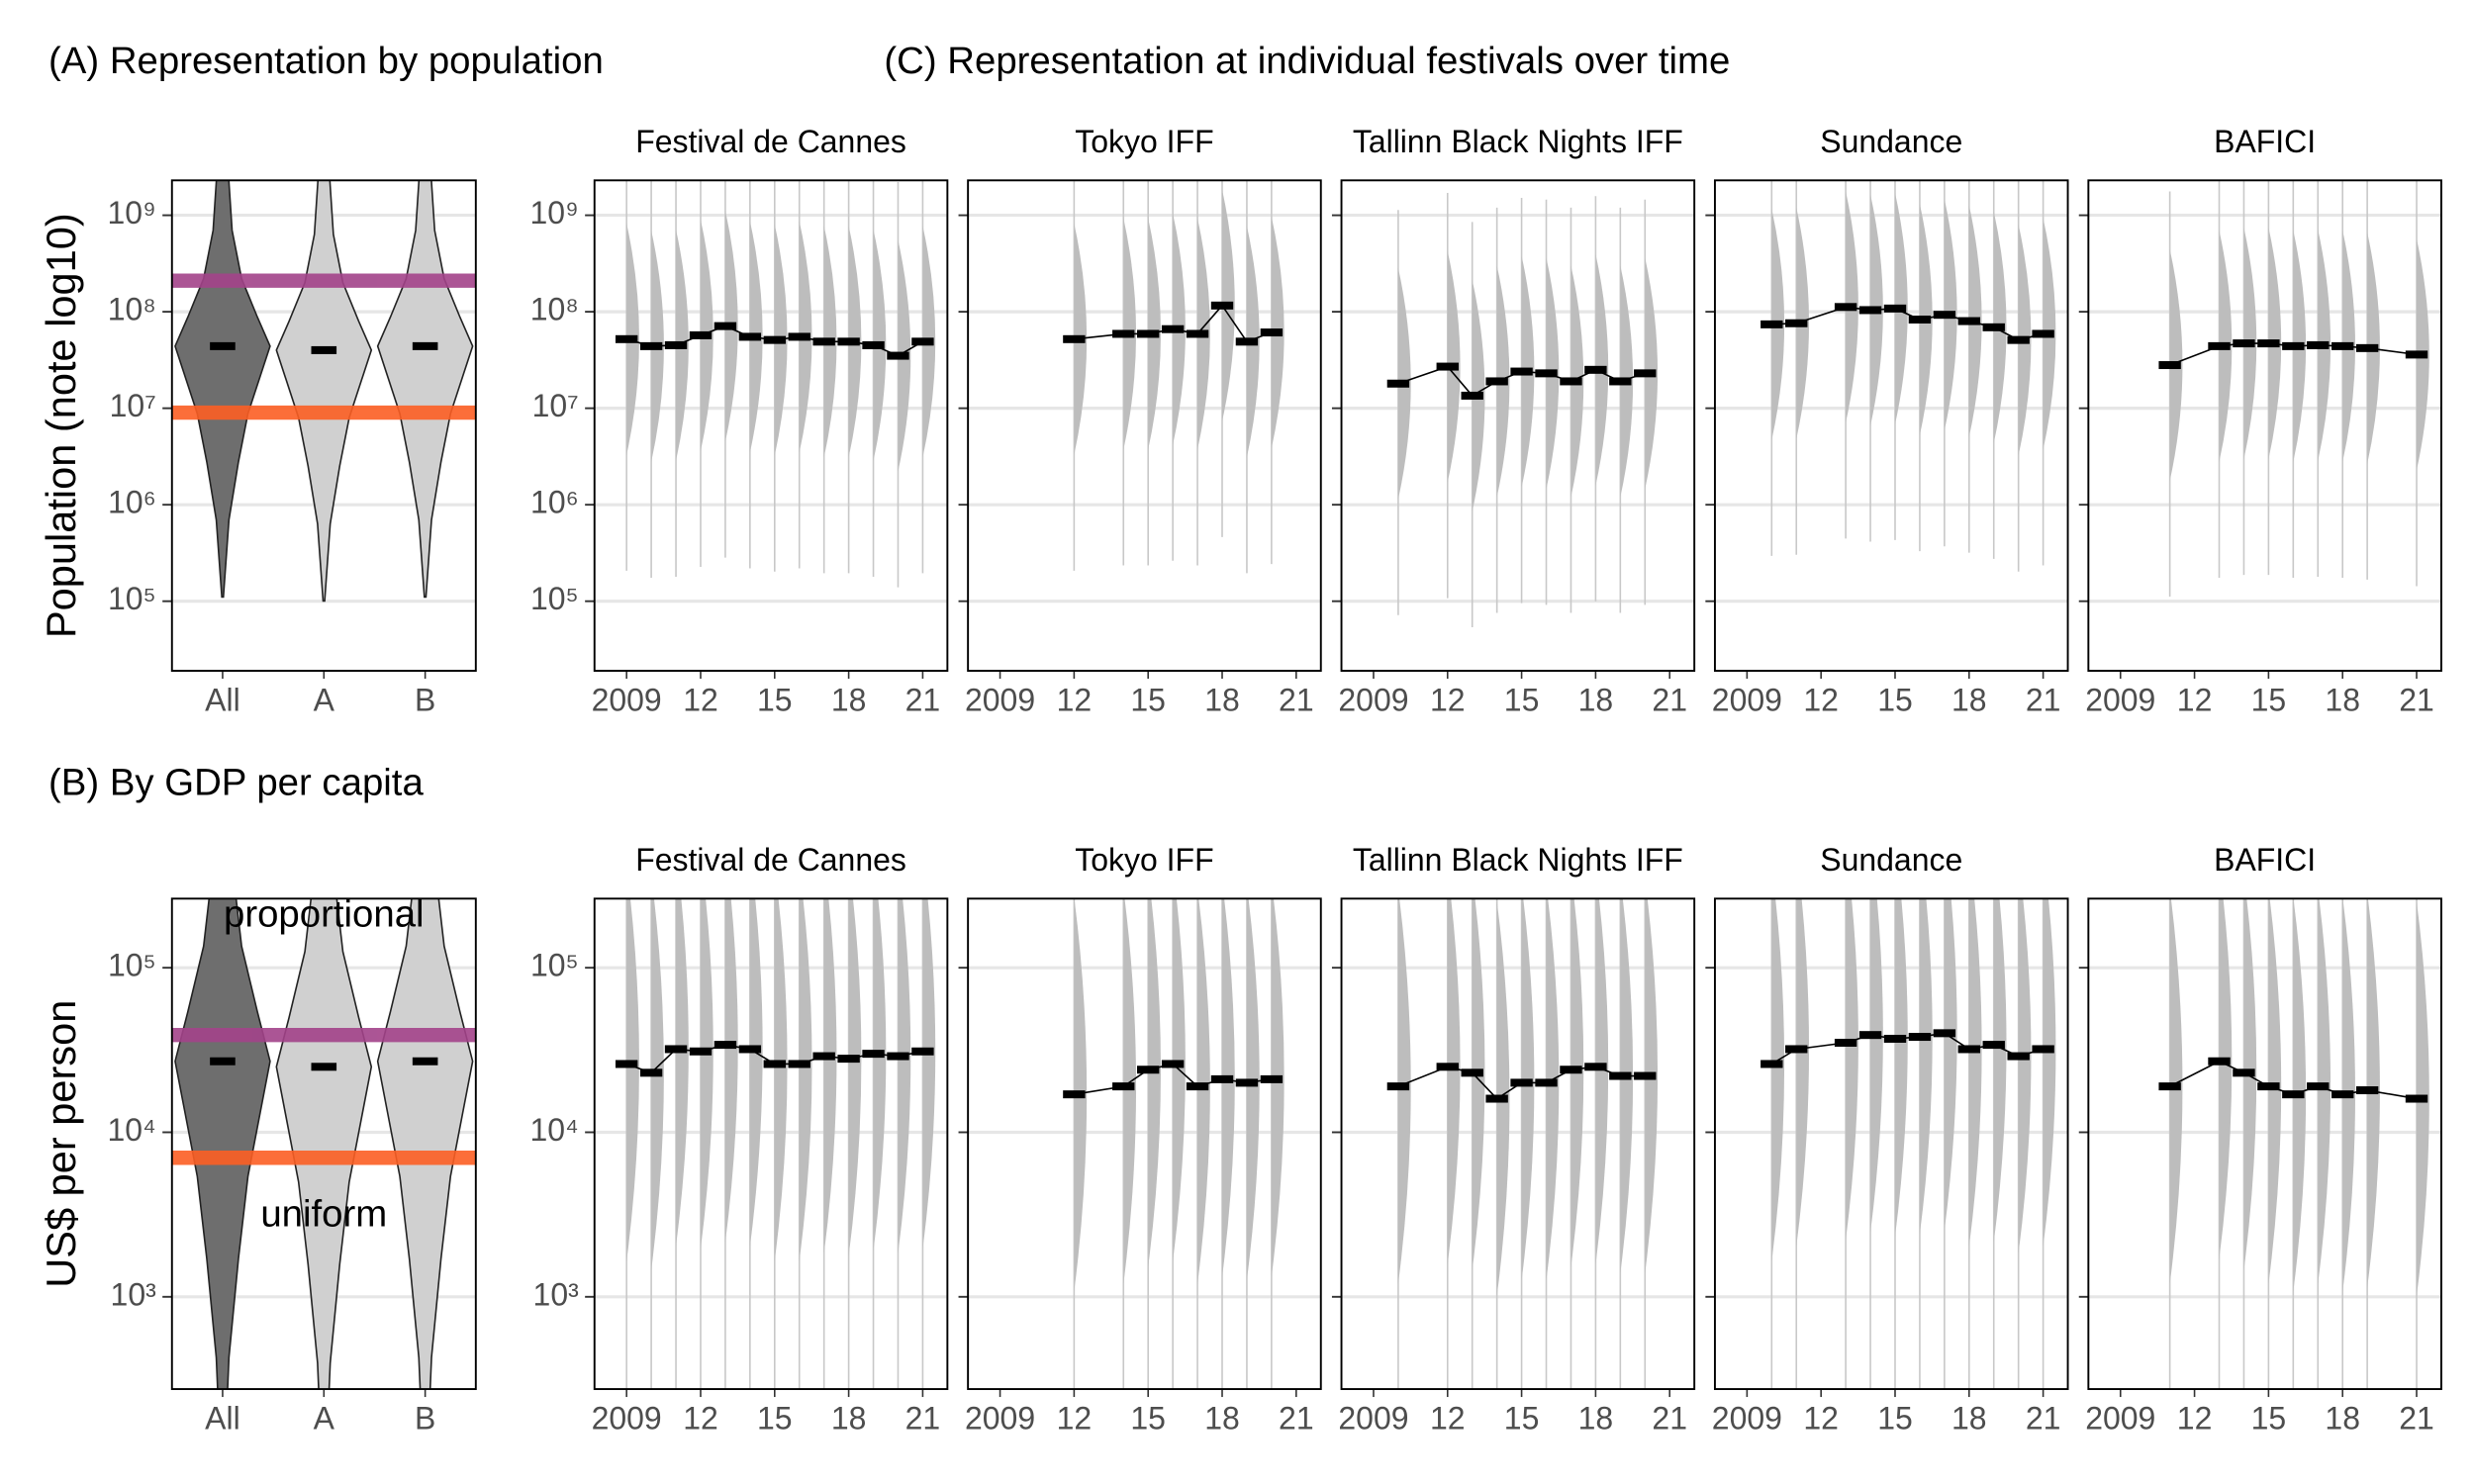 The image size is (2474, 1484). What do you see at coordinates (1887, 420) in the screenshot?
I see `panel: 2009 12 15 18 21 Sundance` at bounding box center [1887, 420].